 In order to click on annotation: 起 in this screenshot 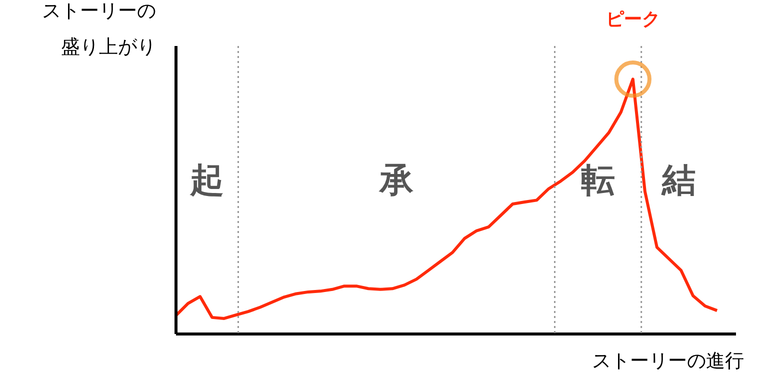, I will do `click(206, 180)`.